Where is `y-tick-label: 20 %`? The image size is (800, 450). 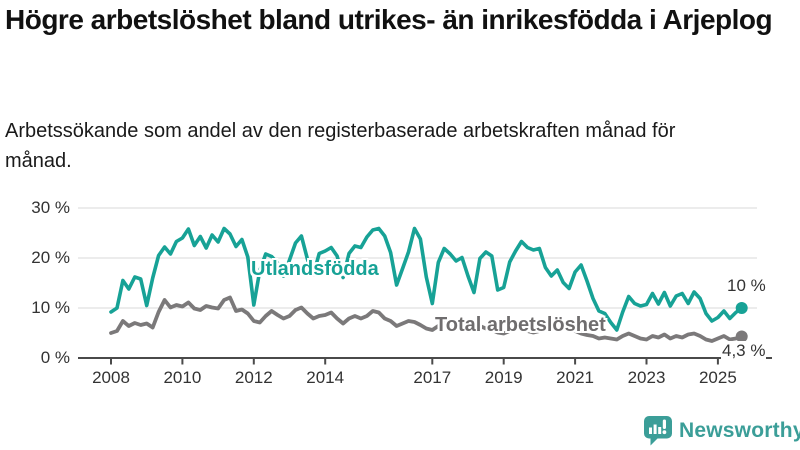
y-tick-label: 20 % is located at coordinates (50, 257).